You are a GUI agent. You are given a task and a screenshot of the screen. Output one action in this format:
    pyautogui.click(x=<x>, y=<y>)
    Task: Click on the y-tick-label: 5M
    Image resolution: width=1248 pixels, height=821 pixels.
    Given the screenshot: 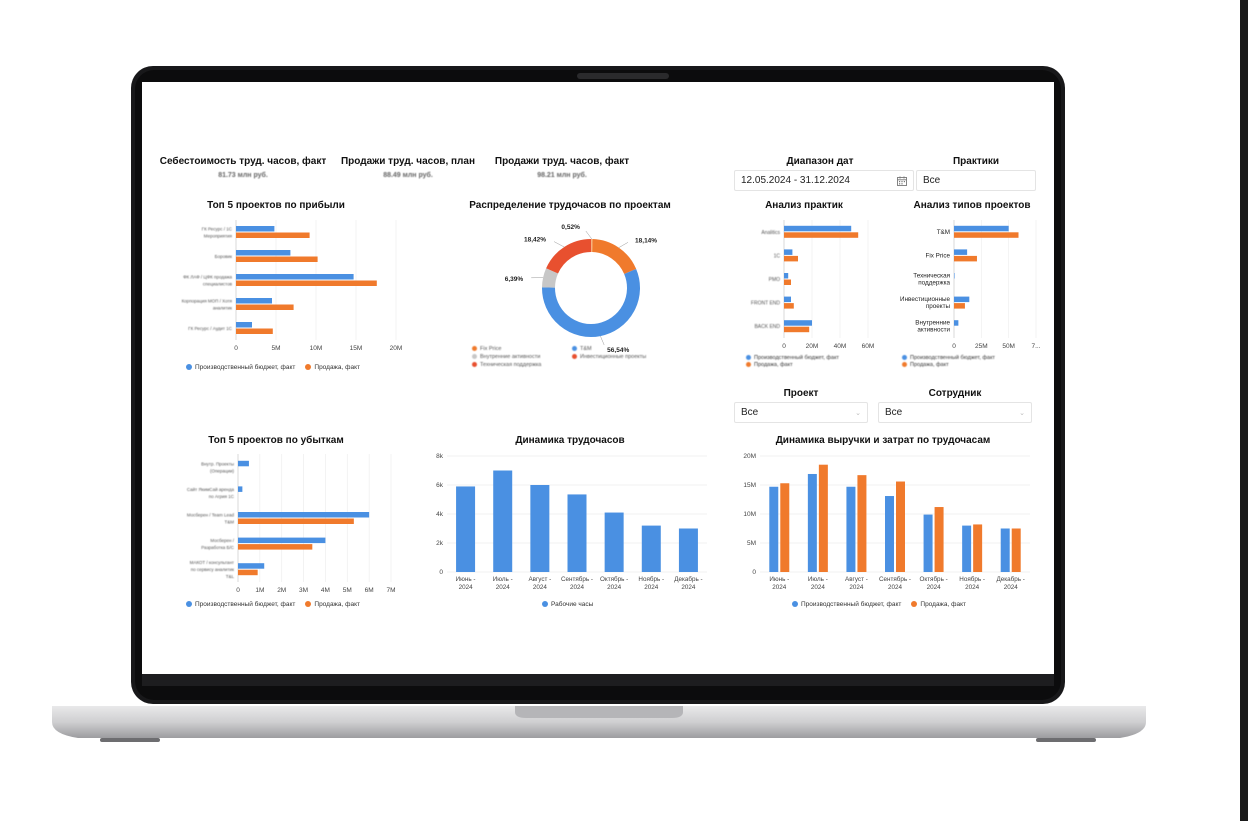 What is the action you would take?
    pyautogui.click(x=751, y=543)
    